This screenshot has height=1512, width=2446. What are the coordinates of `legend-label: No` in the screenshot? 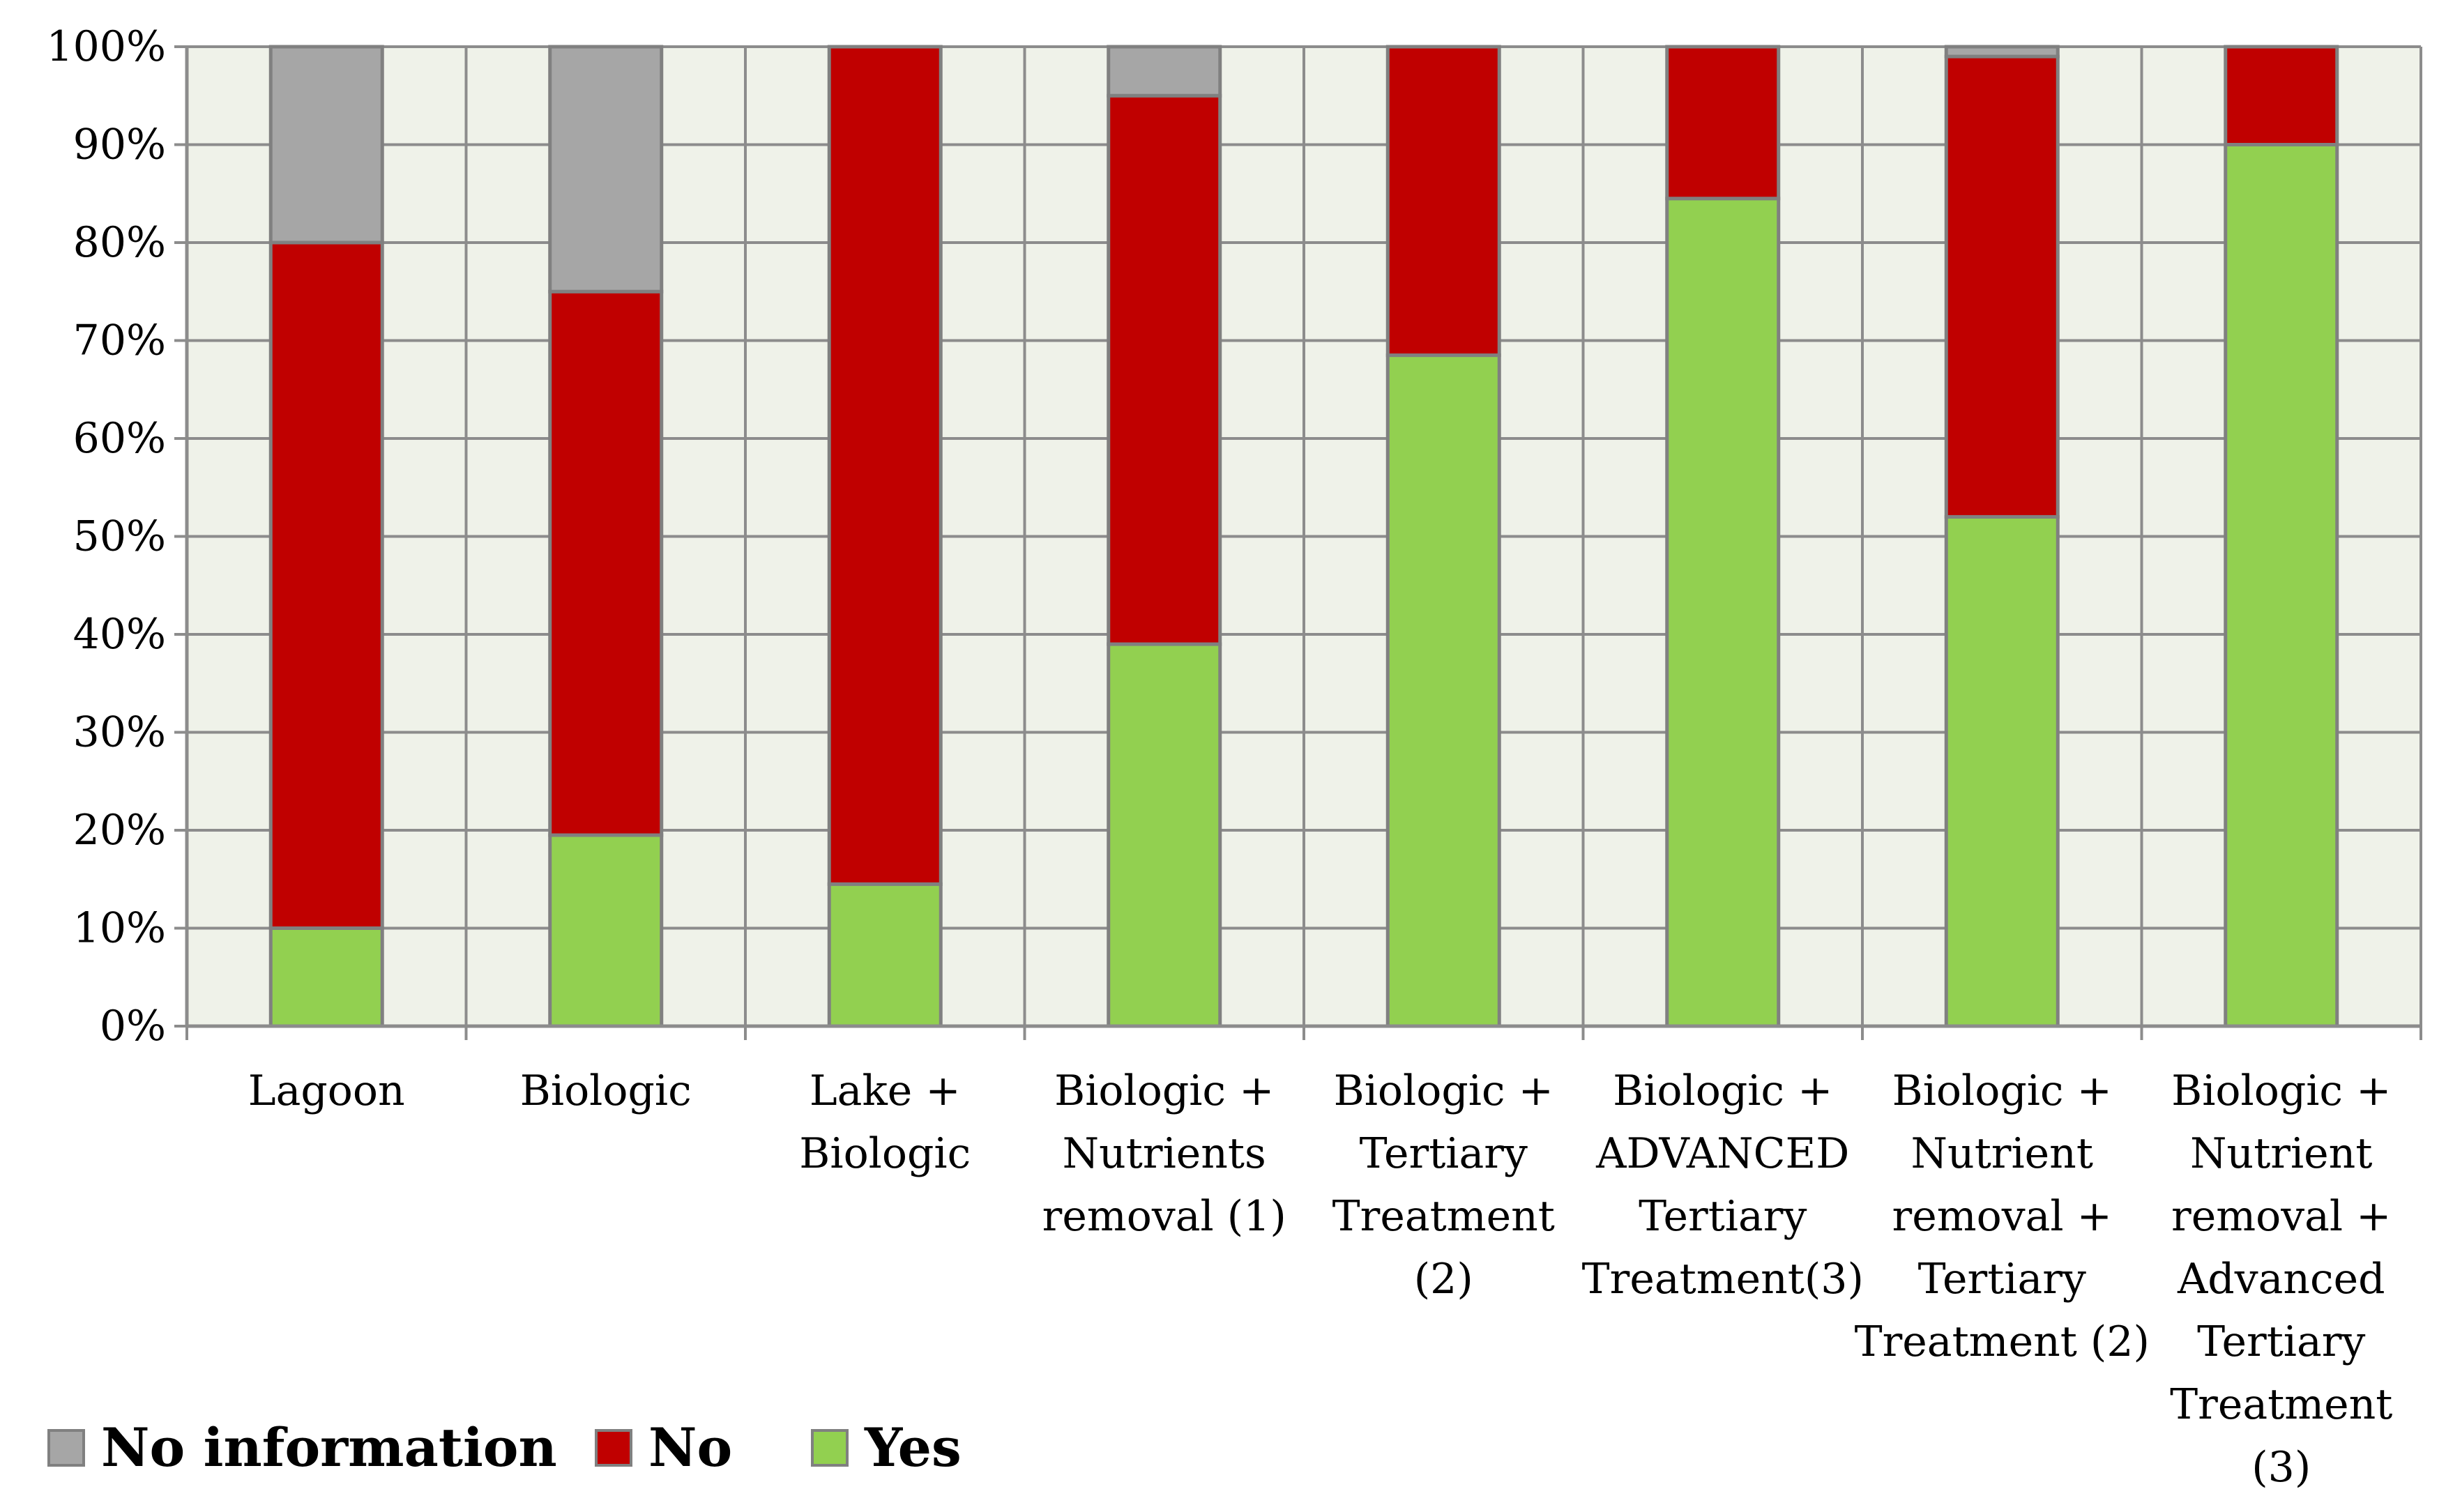 It's located at (690, 1447).